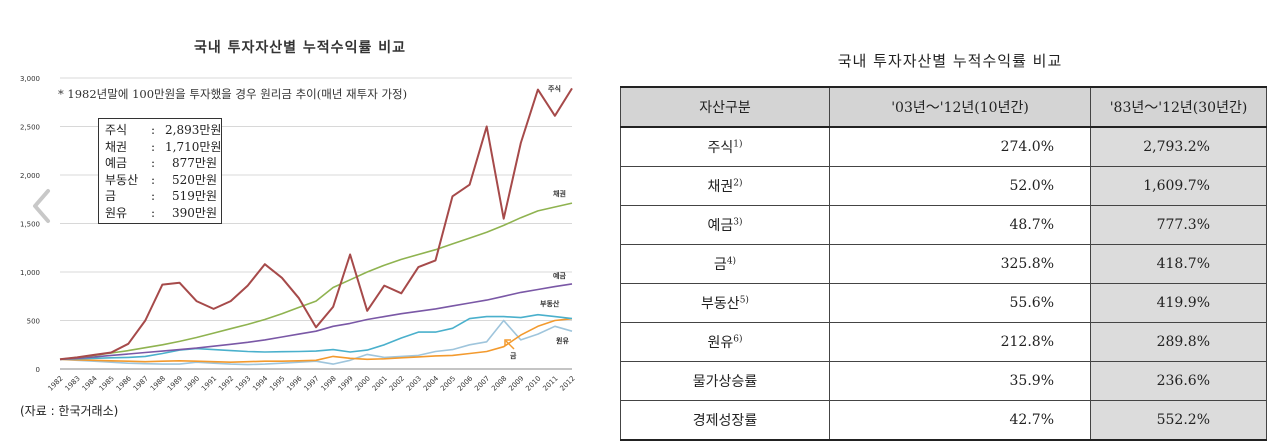 The height and width of the screenshot is (441, 1283). Describe the element at coordinates (226, 383) in the screenshot. I see `x-tick-label: 1992` at that location.